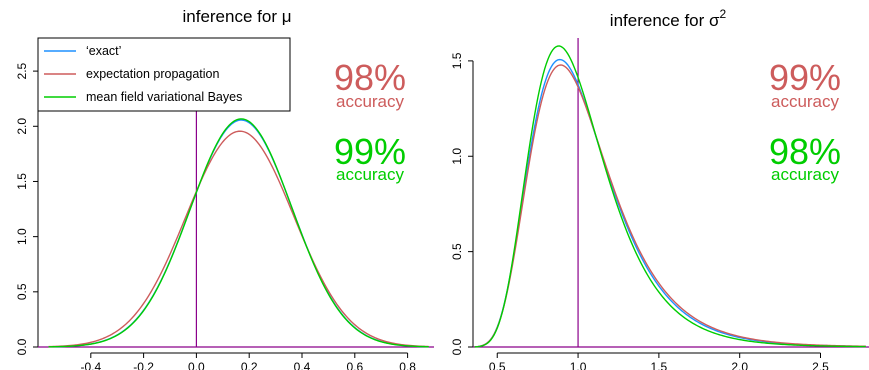 This screenshot has height=370, width=869. What do you see at coordinates (497, 365) in the screenshot?
I see `x-tick-label-sigma2: 0.5` at bounding box center [497, 365].